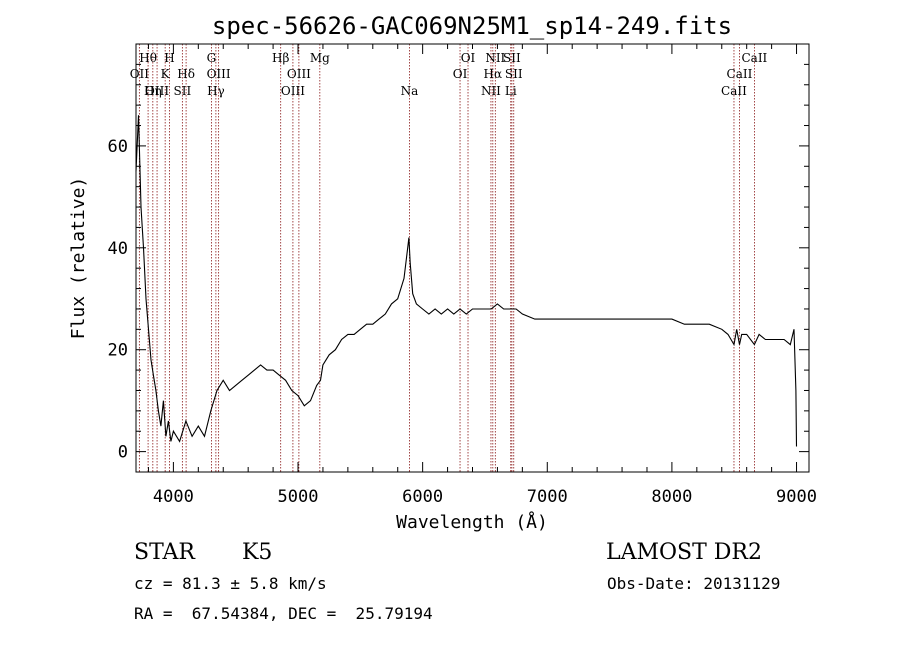 The height and width of the screenshot is (649, 900). Describe the element at coordinates (796, 497) in the screenshot. I see `x-tick-label: 9000` at that location.